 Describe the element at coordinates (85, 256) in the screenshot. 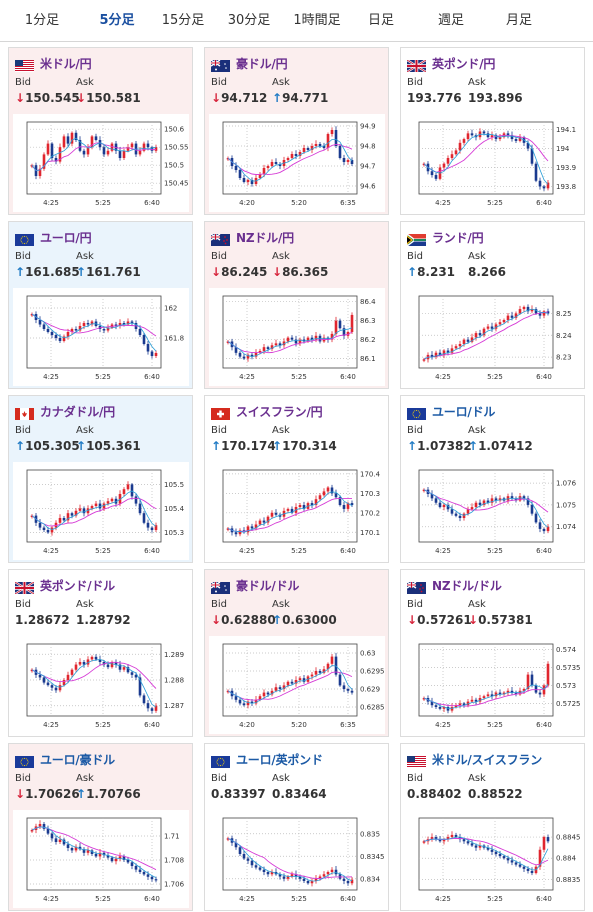

I see `ask-label: Ask` at that location.